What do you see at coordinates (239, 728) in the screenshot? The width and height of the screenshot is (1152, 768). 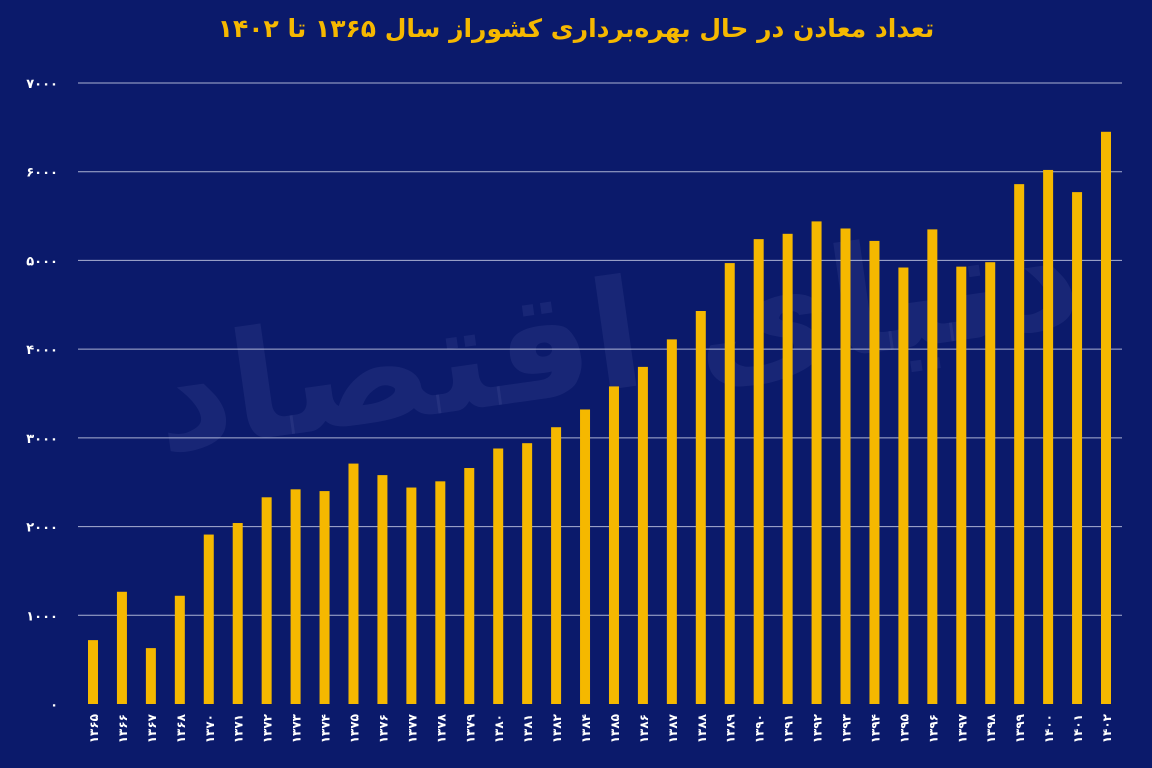 I see `x-tick-label: ۱۳۷۱` at bounding box center [239, 728].